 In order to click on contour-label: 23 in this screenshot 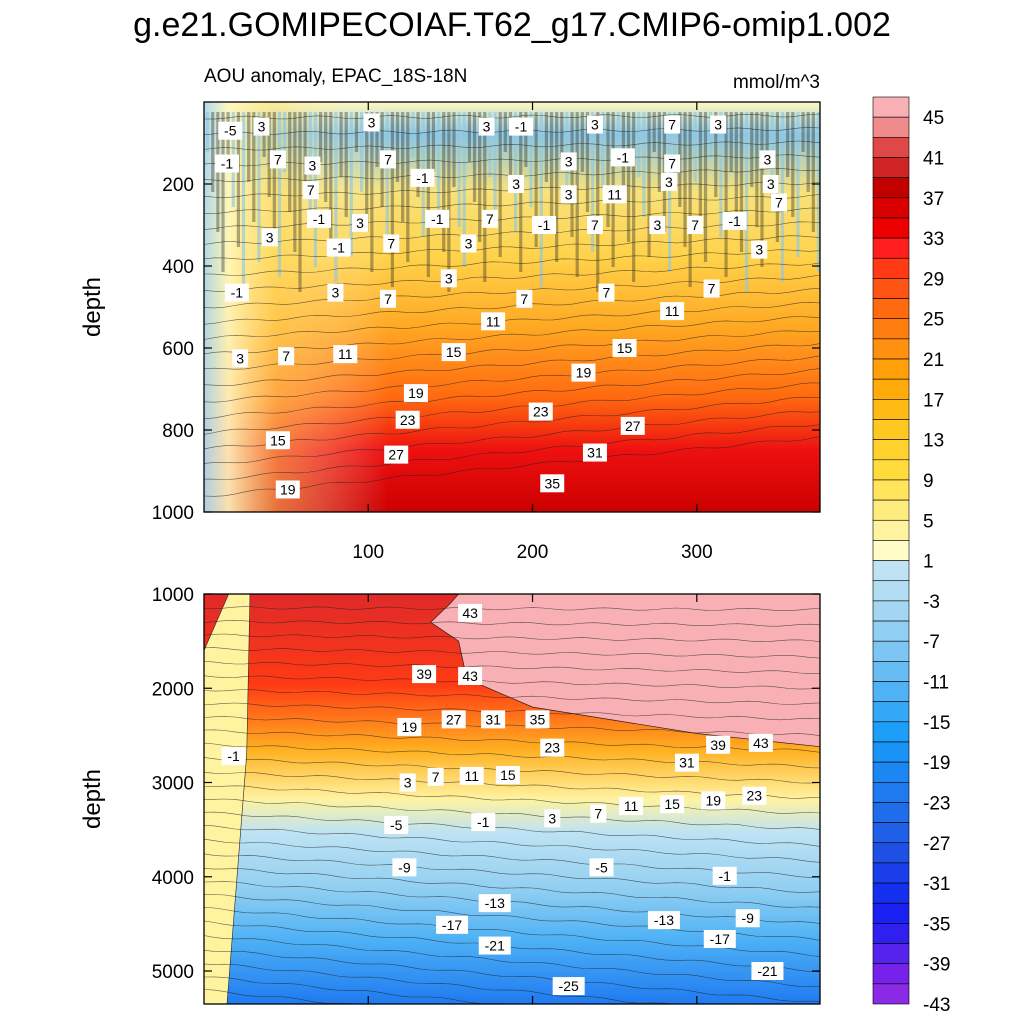, I will do `click(408, 420)`.